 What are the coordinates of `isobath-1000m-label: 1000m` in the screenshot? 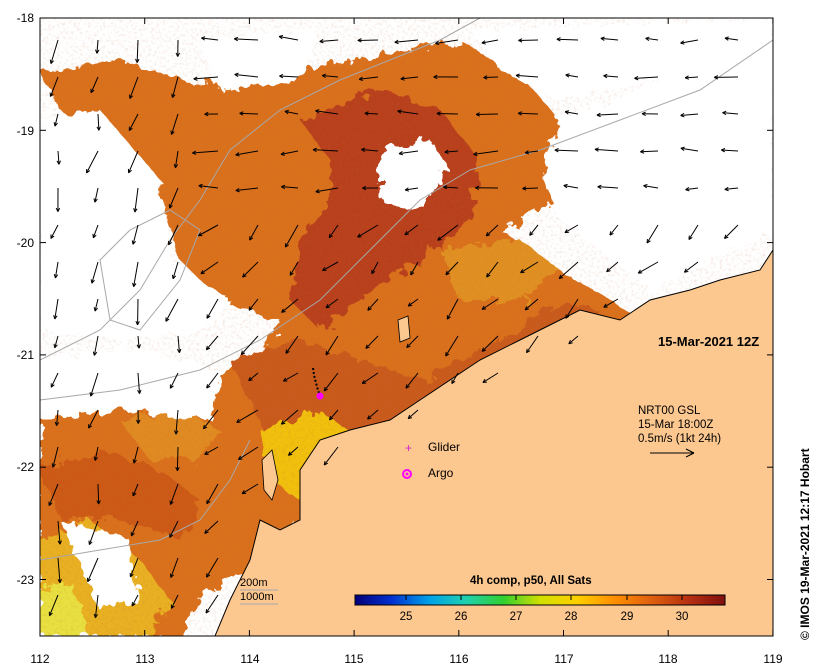 It's located at (257, 597).